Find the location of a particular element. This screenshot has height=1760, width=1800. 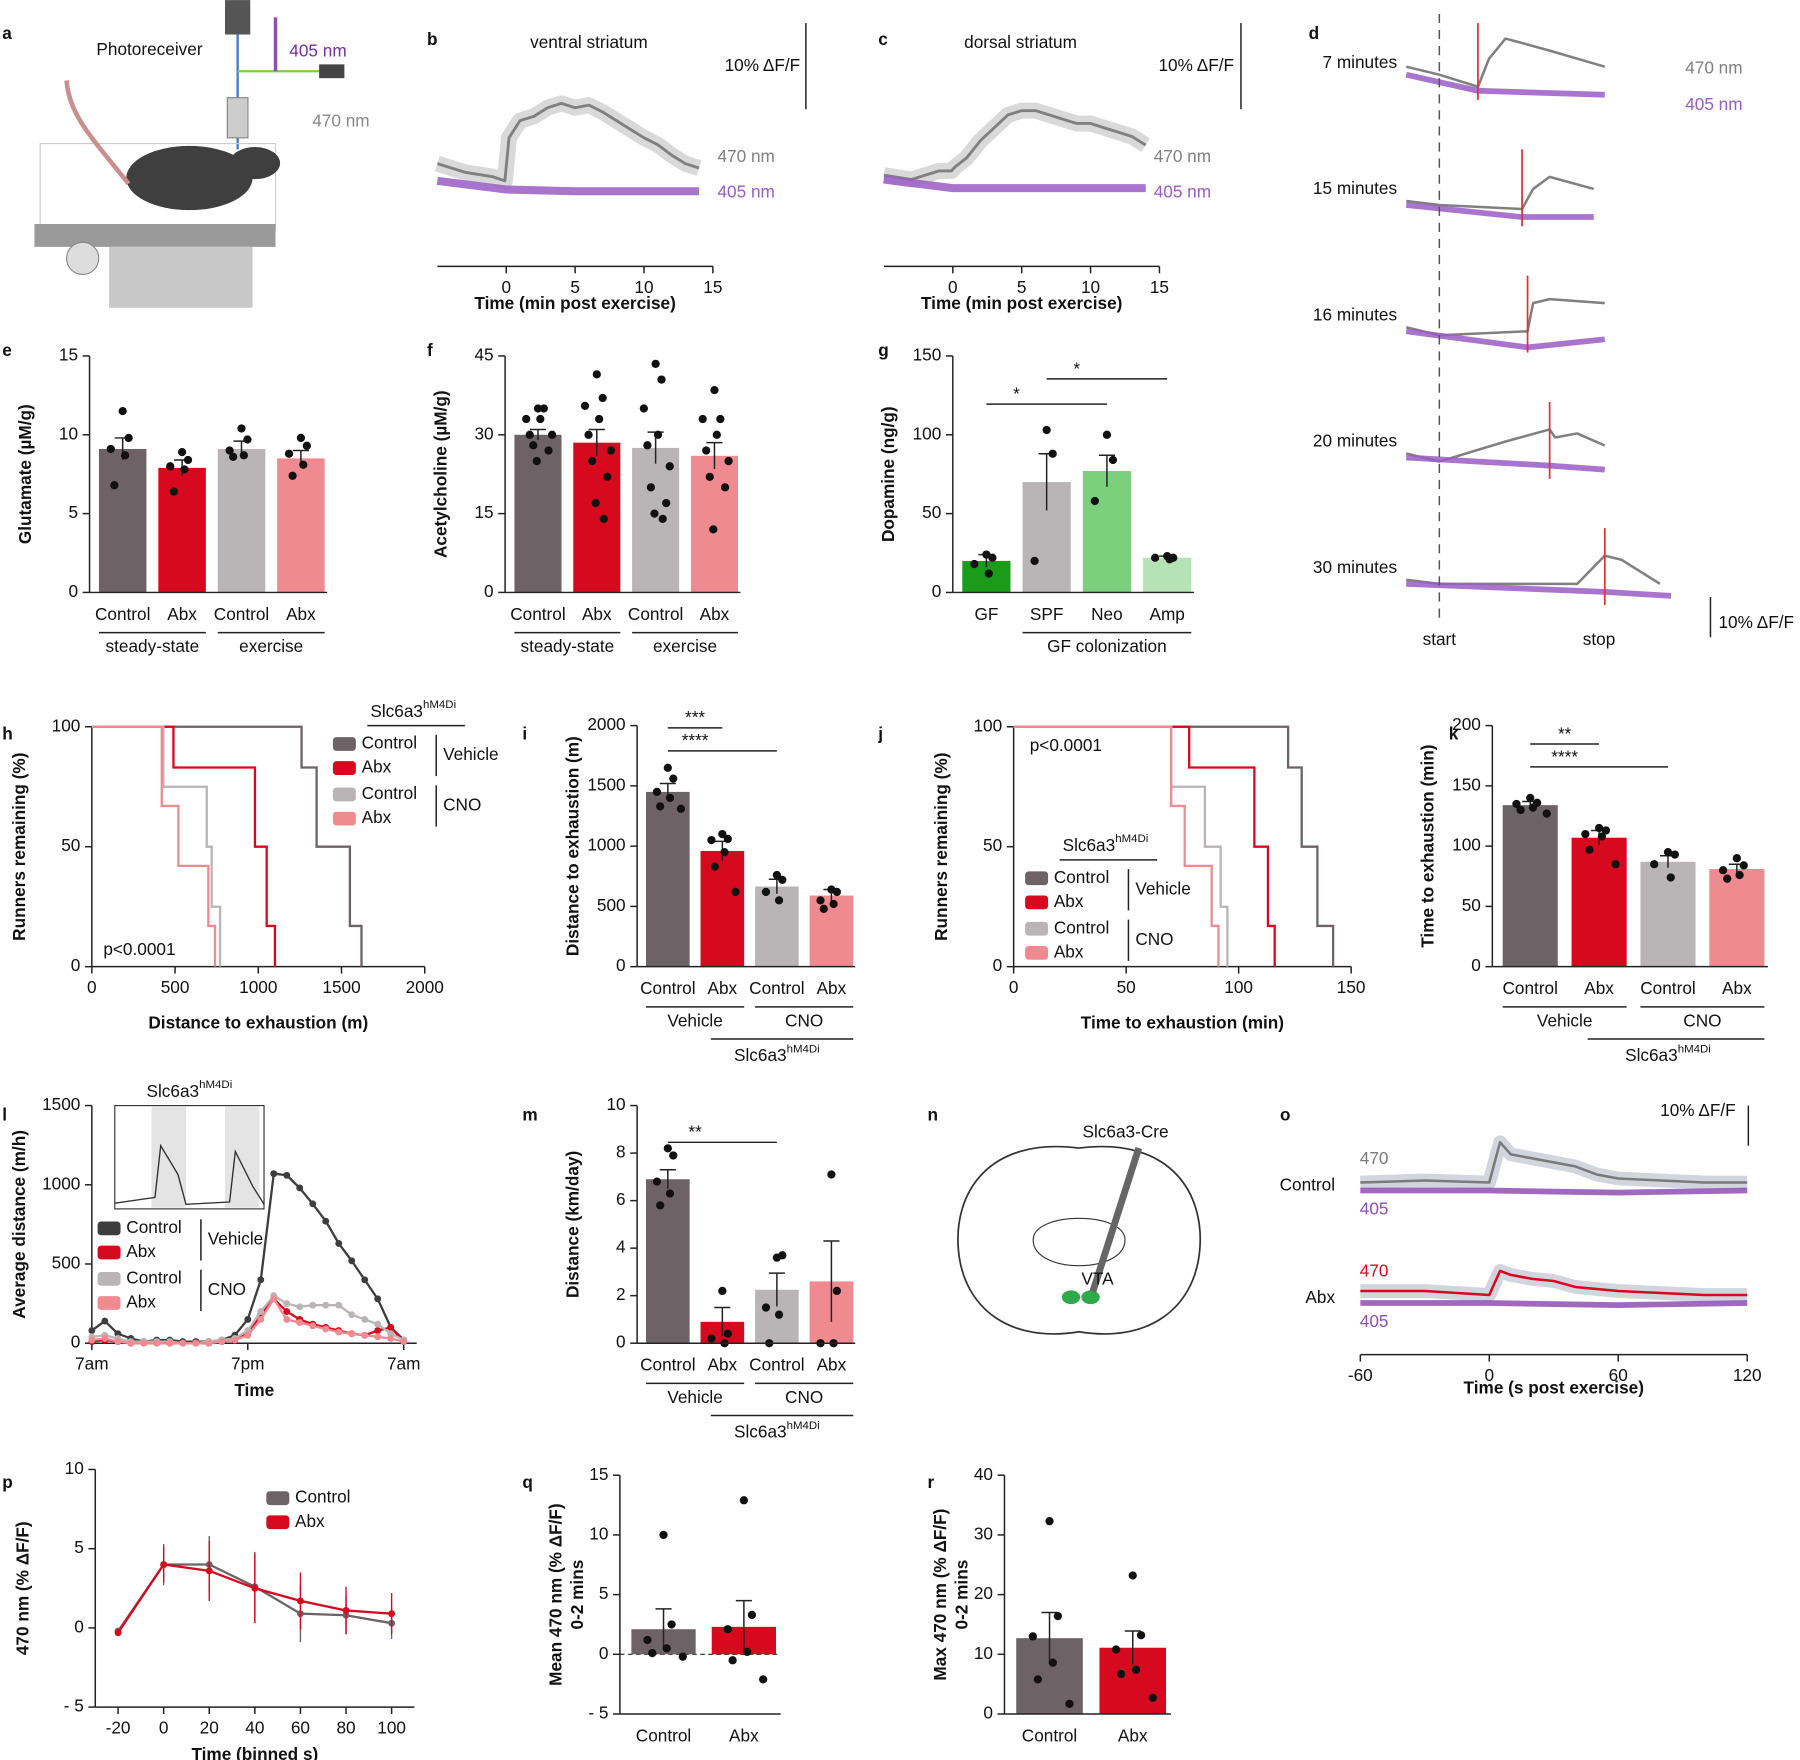

label-sup: hM4Di is located at coordinates (1131, 839).